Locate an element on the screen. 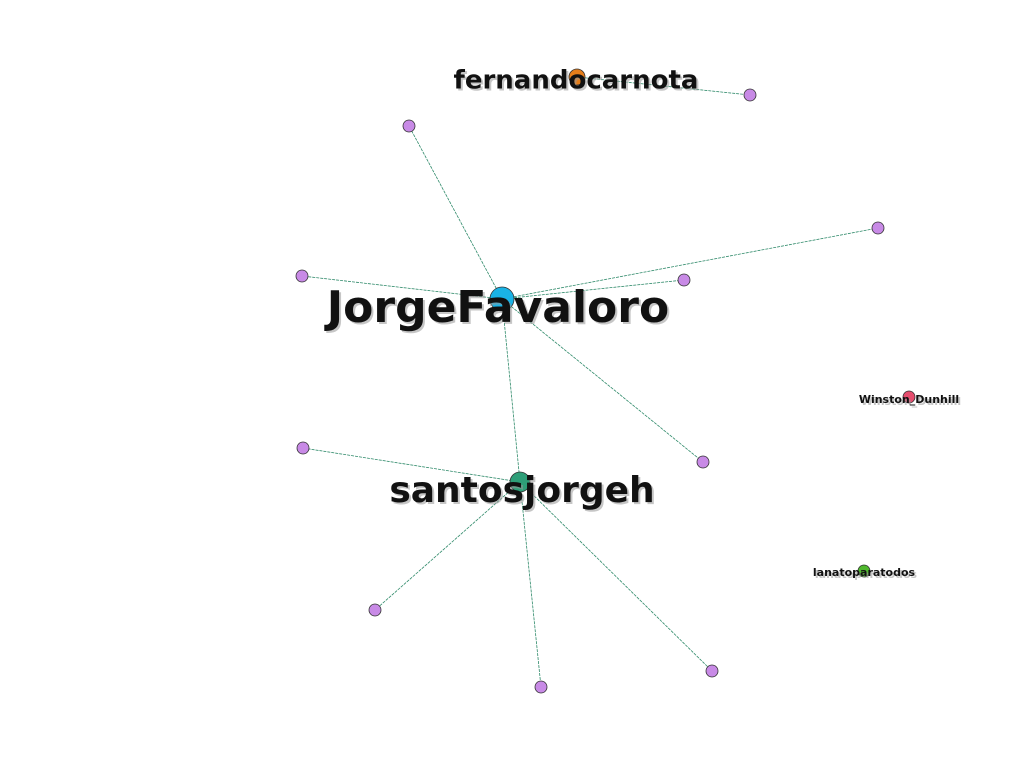 The width and height of the screenshot is (1024, 768). node-leaf4 is located at coordinates (302, 276).